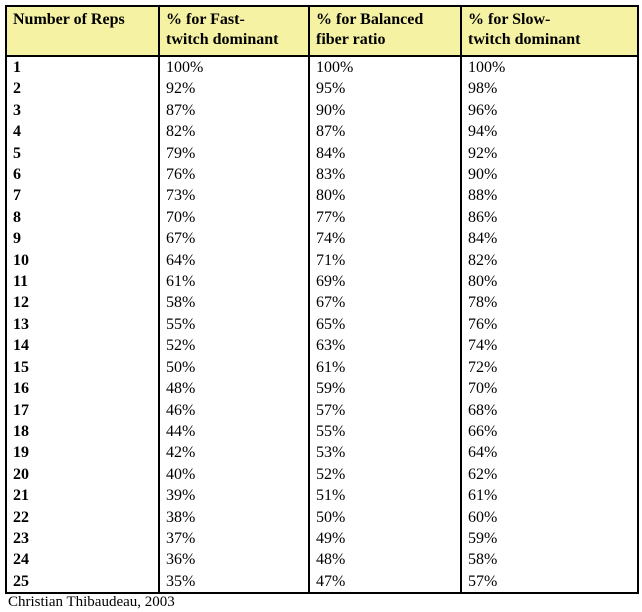 This screenshot has height=612, width=642. I want to click on percentage-cell: 42%, so click(233, 453).